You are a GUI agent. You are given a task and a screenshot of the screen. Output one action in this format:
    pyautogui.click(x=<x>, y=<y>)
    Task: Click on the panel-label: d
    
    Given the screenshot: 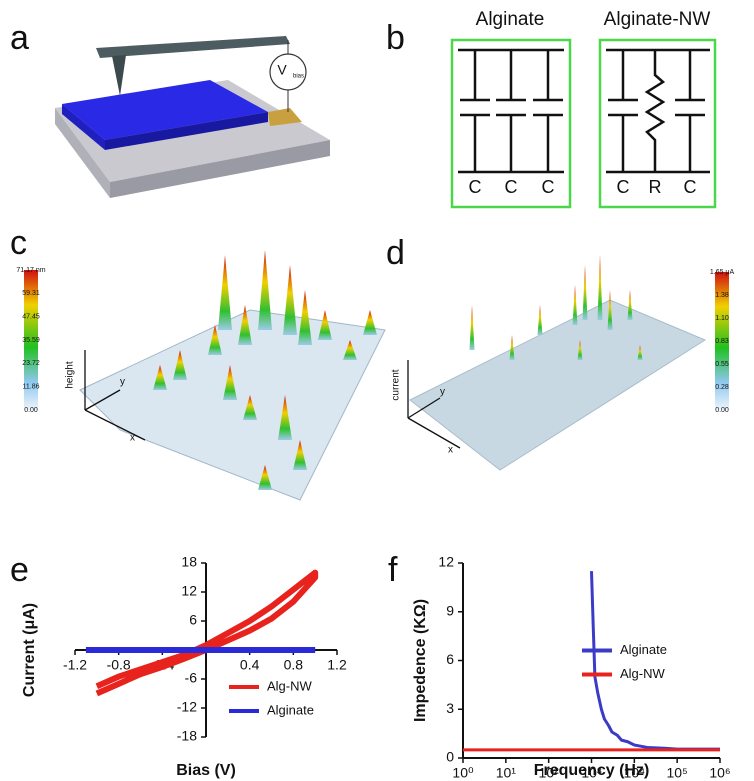 What is the action you would take?
    pyautogui.click(x=395, y=253)
    